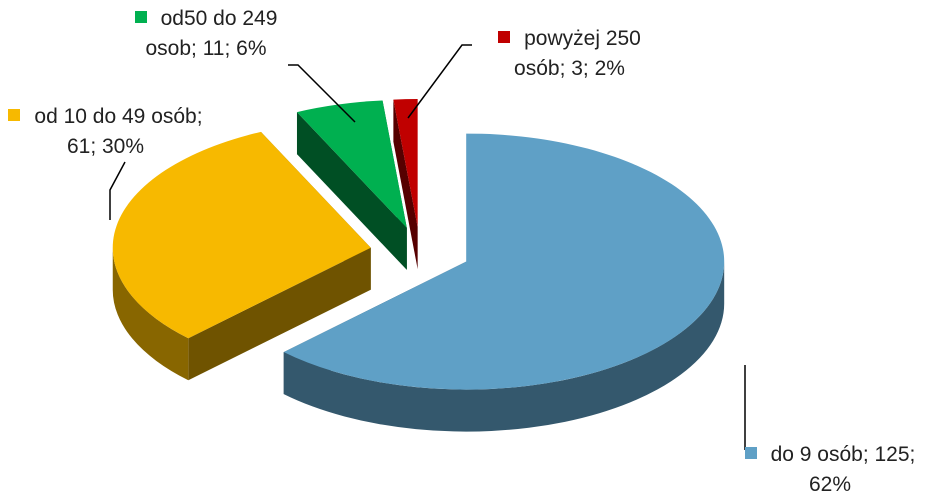  What do you see at coordinates (150, 314) in the screenshot?
I see `slice-rim` at bounding box center [150, 314].